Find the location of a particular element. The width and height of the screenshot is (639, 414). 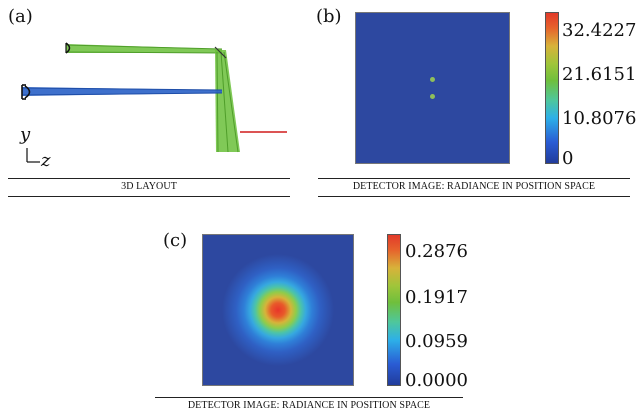

top-beam is located at coordinates (144, 49).